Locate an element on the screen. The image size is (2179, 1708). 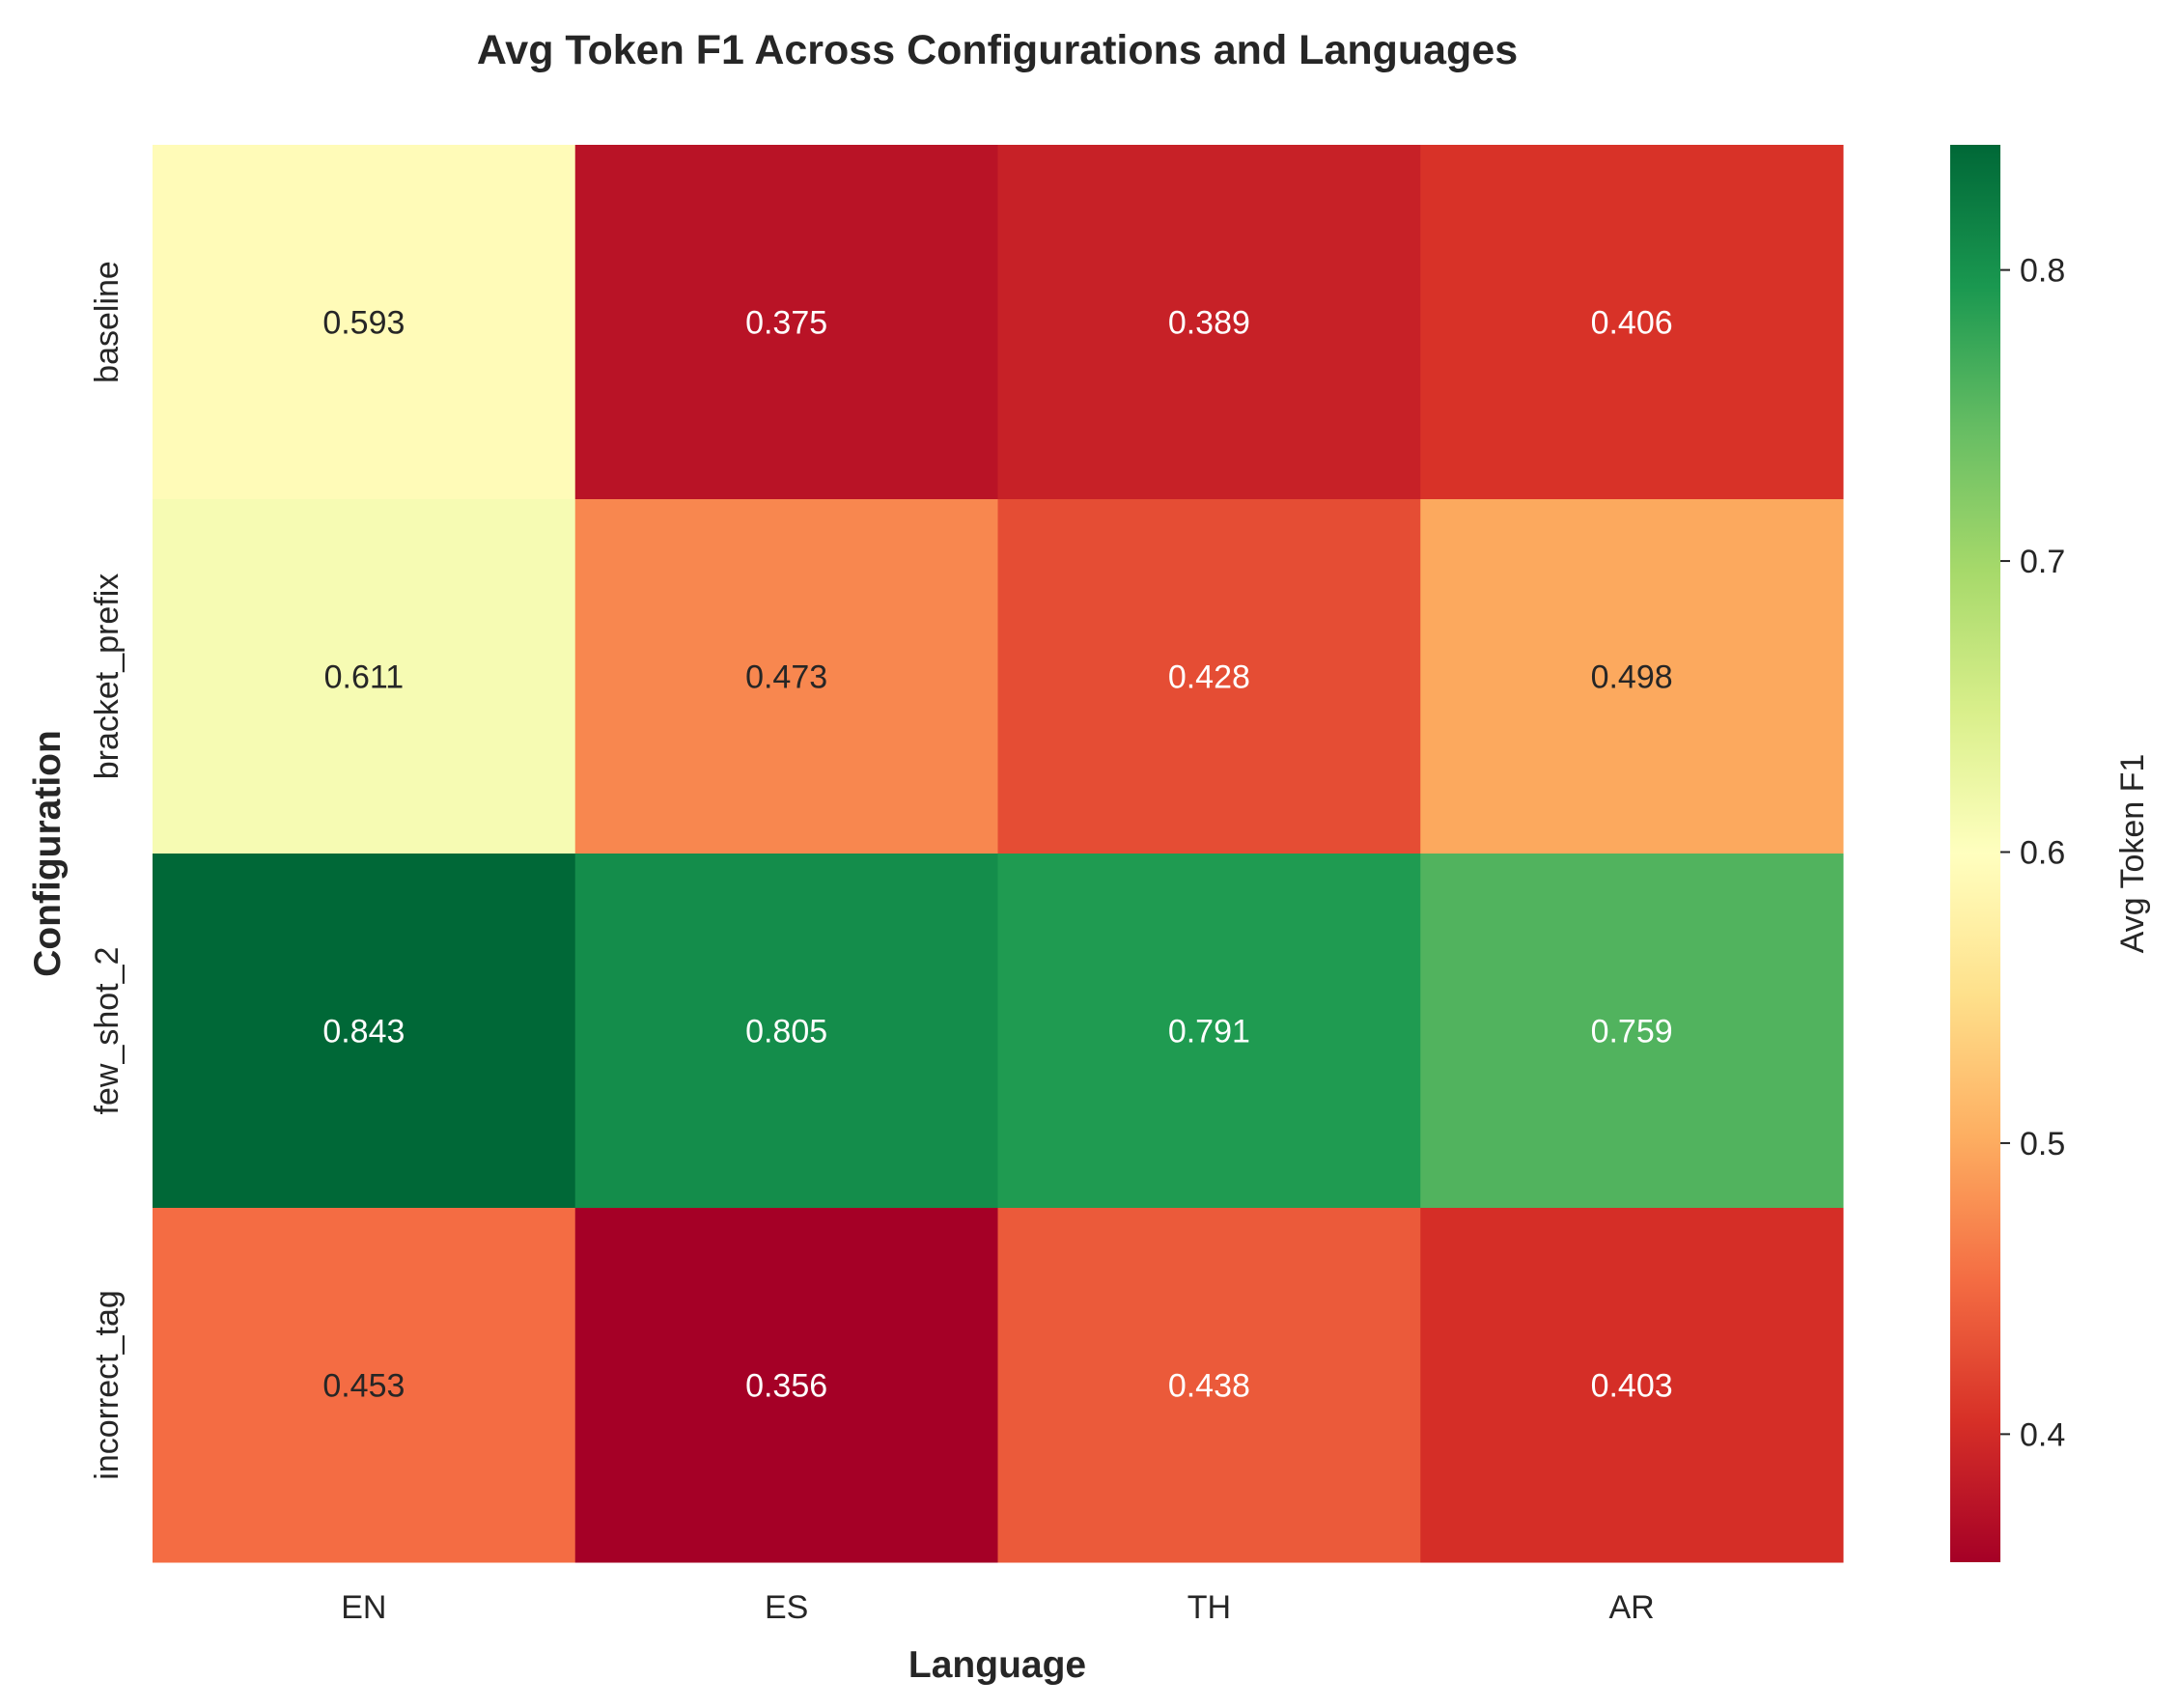
cell-value-label: 0.473 is located at coordinates (786, 678).